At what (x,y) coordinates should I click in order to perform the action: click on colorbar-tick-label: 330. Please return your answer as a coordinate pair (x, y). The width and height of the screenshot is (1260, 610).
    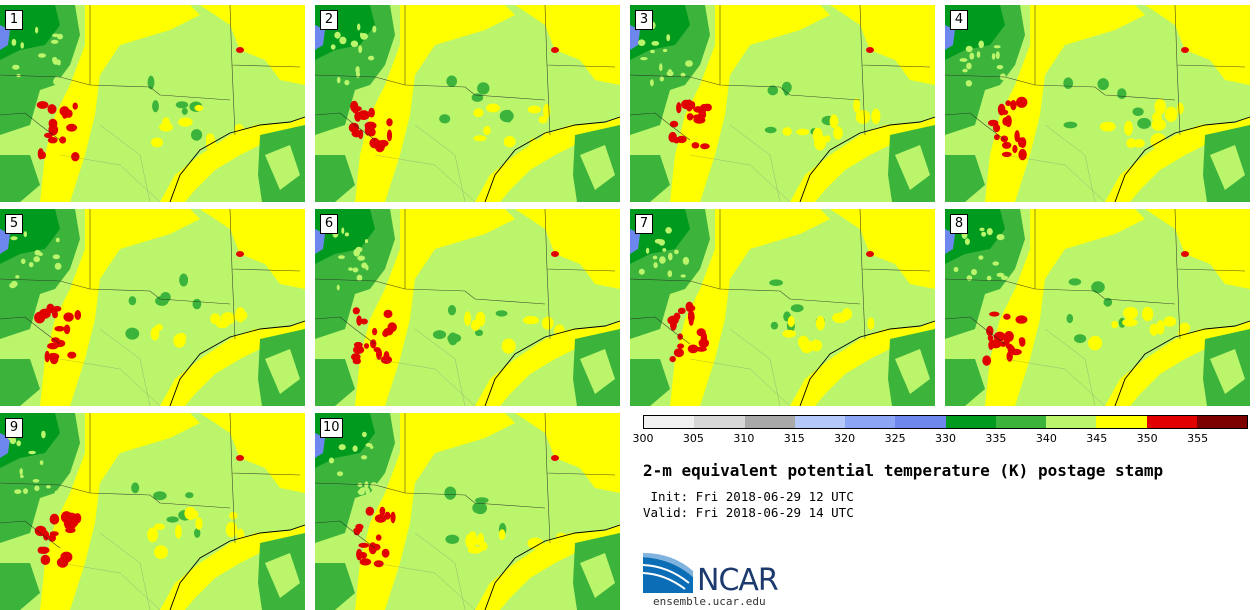
    Looking at the image, I should click on (945, 438).